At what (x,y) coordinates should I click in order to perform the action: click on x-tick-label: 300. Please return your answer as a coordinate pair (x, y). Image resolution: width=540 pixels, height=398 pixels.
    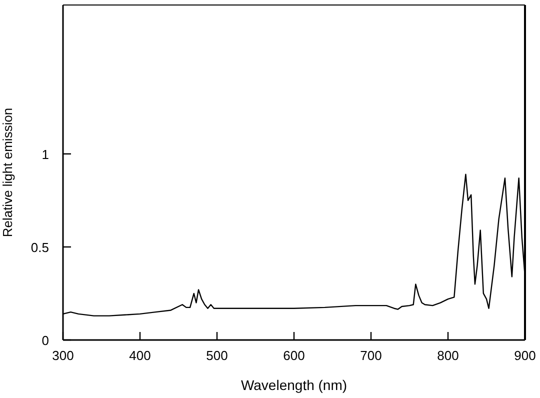
    Looking at the image, I should click on (63, 355).